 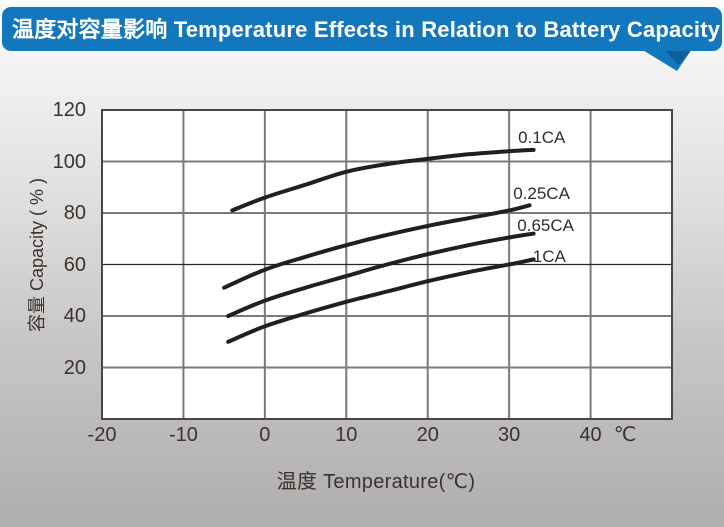 What do you see at coordinates (545, 225) in the screenshot?
I see `series-label-0.65CA: 0.65CA` at bounding box center [545, 225].